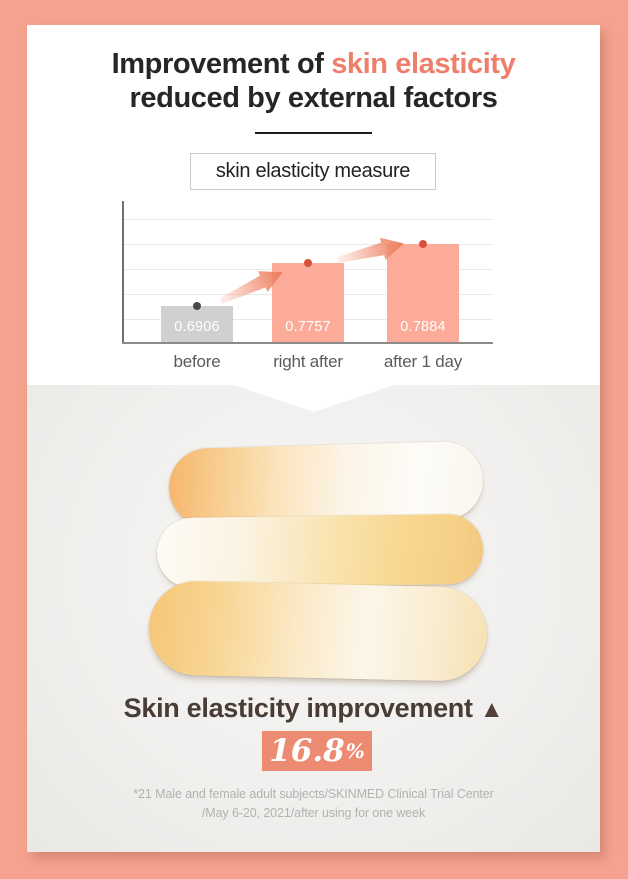 The height and width of the screenshot is (879, 628). I want to click on improvement-rate-badge: 16.8 %, so click(317, 751).